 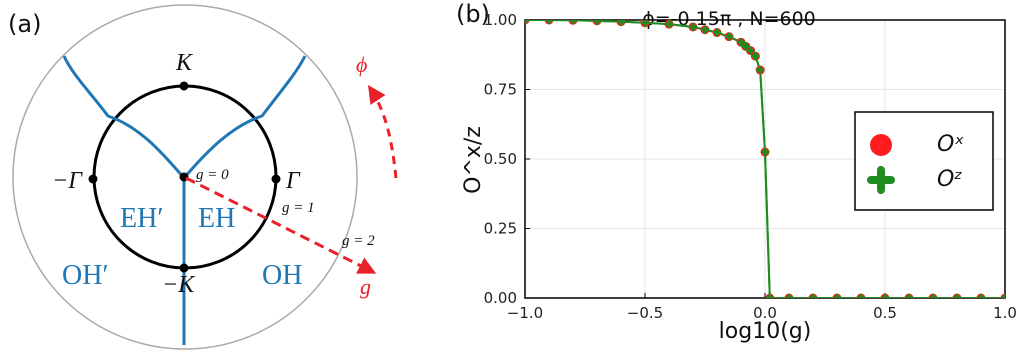 What do you see at coordinates (212, 175) in the screenshot?
I see `label-g0: g = 0` at bounding box center [212, 175].